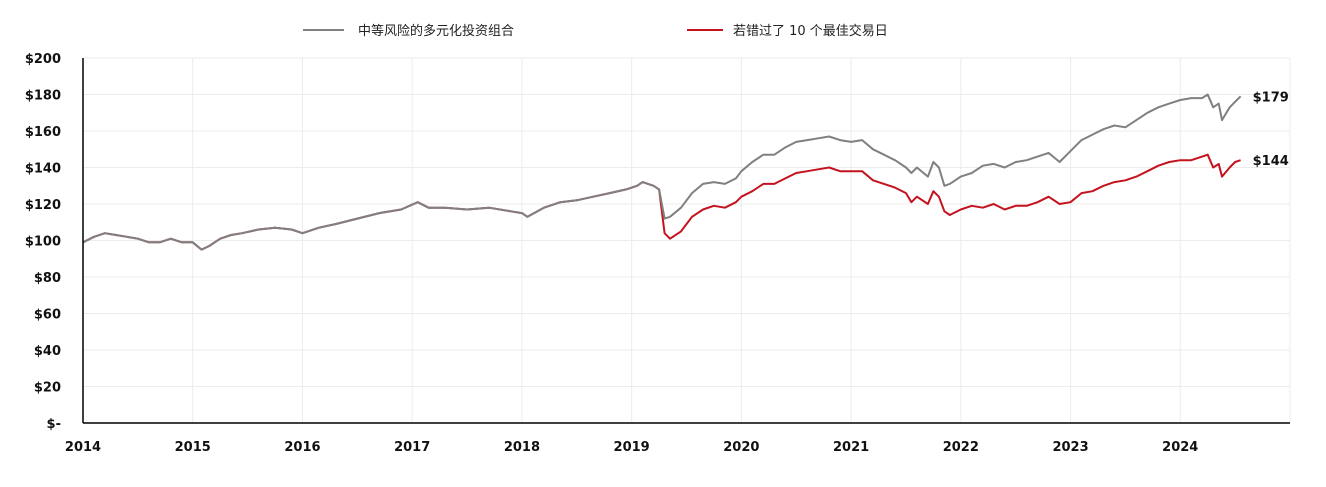 The width and height of the screenshot is (1326, 487). What do you see at coordinates (595, 31) in the screenshot?
I see `legend: 中等风险的多元化投资组合 若错过了 10 个最佳交易日` at bounding box center [595, 31].